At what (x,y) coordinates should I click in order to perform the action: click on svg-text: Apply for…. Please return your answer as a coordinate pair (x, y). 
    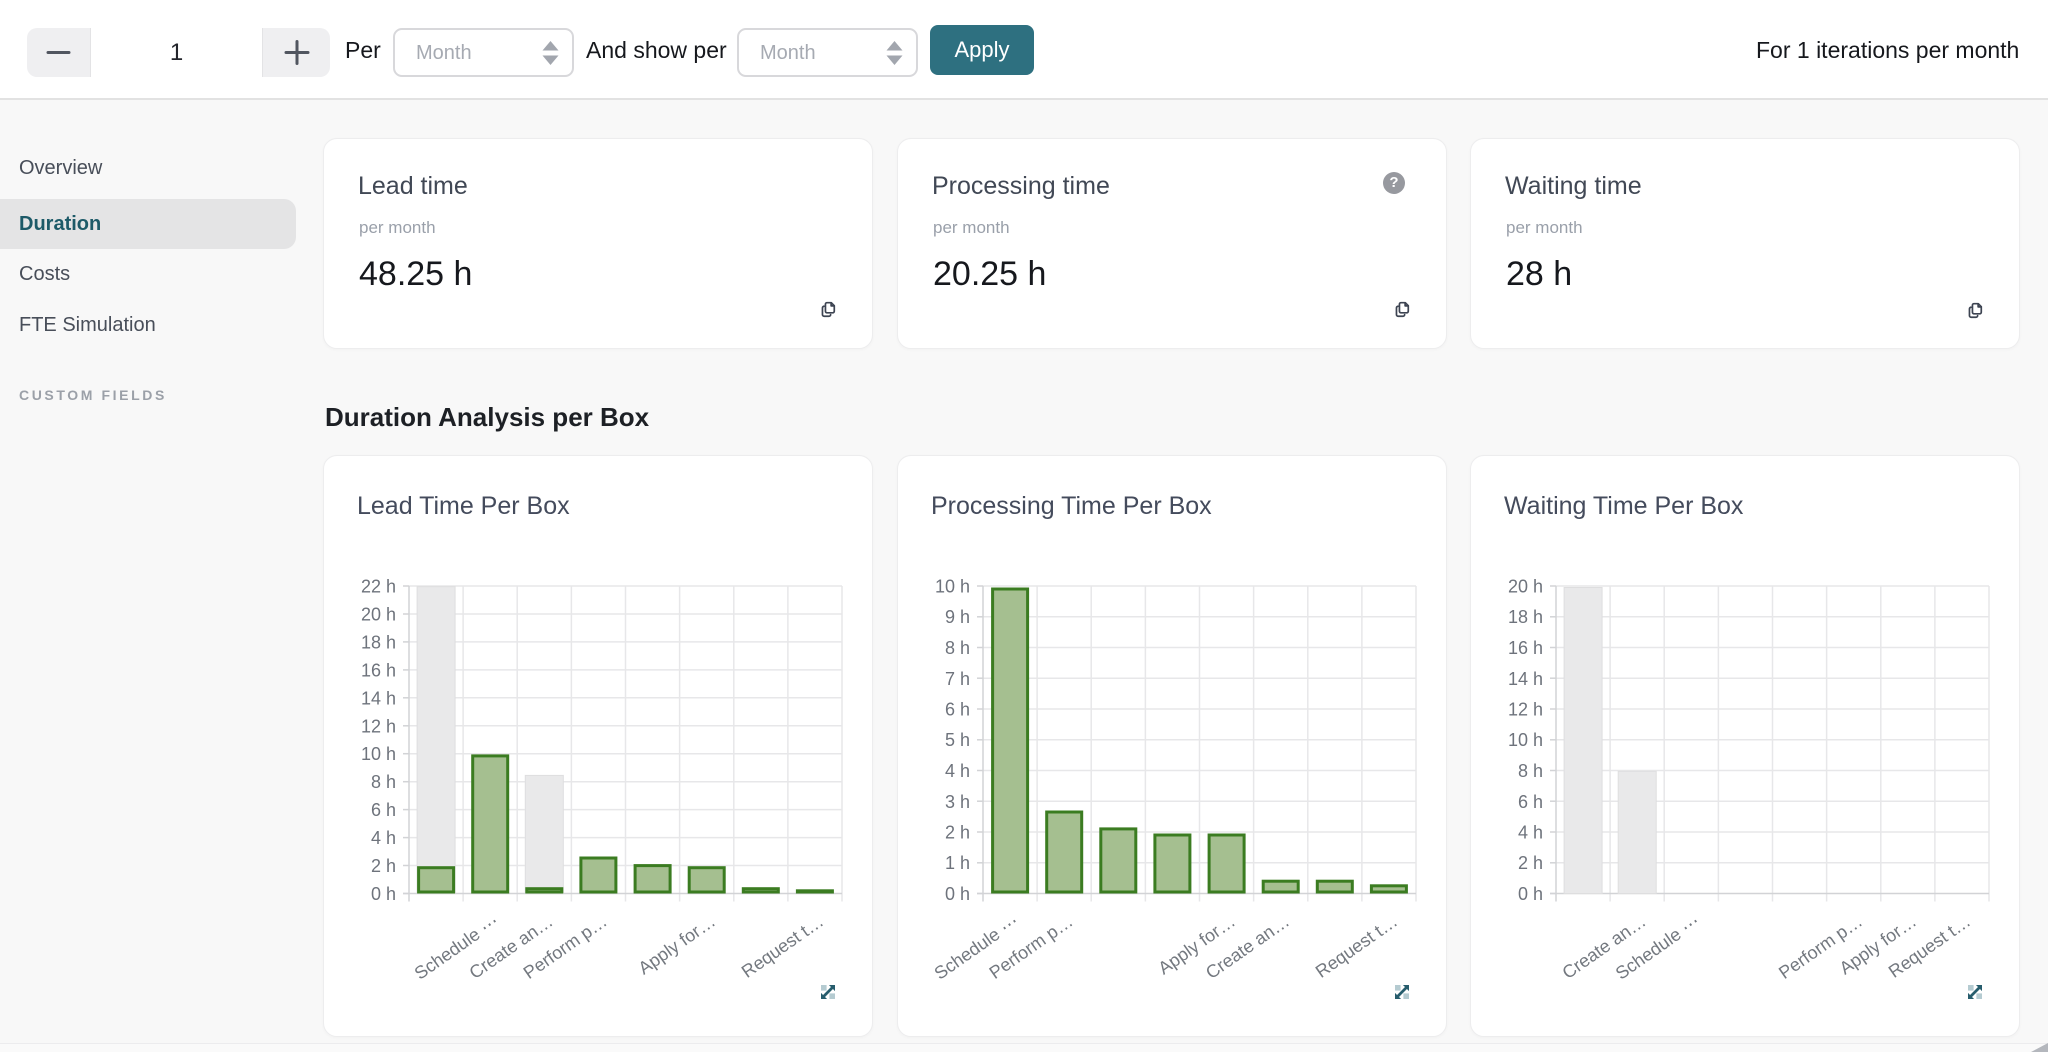
    Looking at the image, I should click on (677, 944).